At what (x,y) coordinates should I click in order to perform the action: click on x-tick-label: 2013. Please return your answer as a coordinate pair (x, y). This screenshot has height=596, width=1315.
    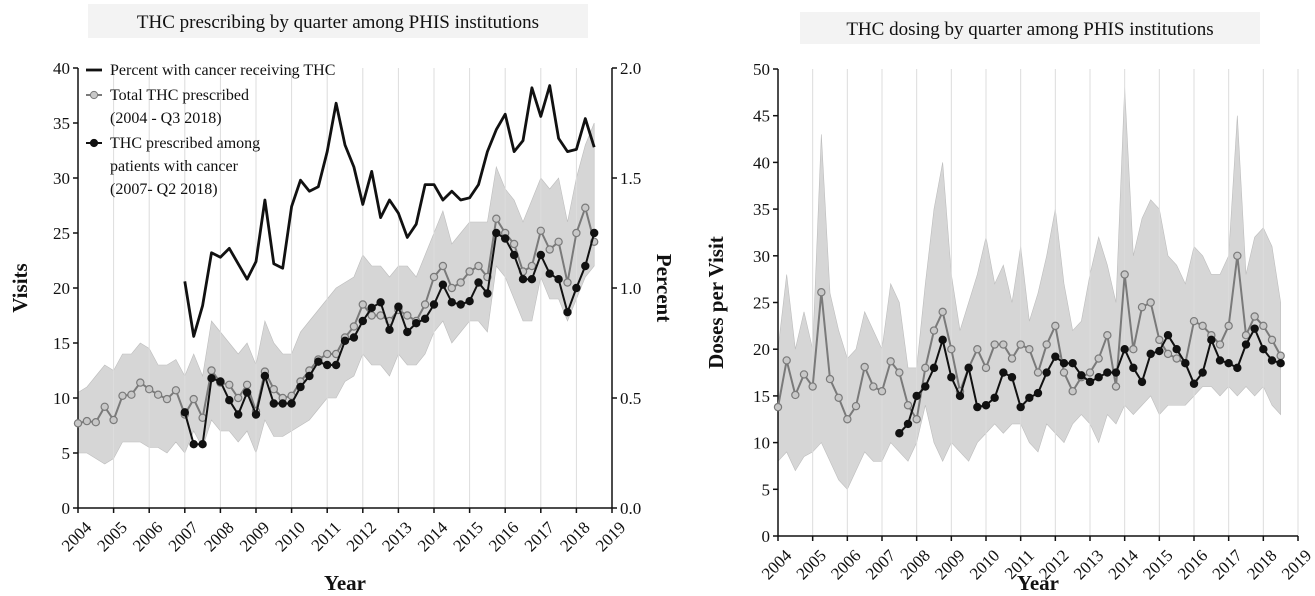
    Looking at the image, I should click on (396, 536).